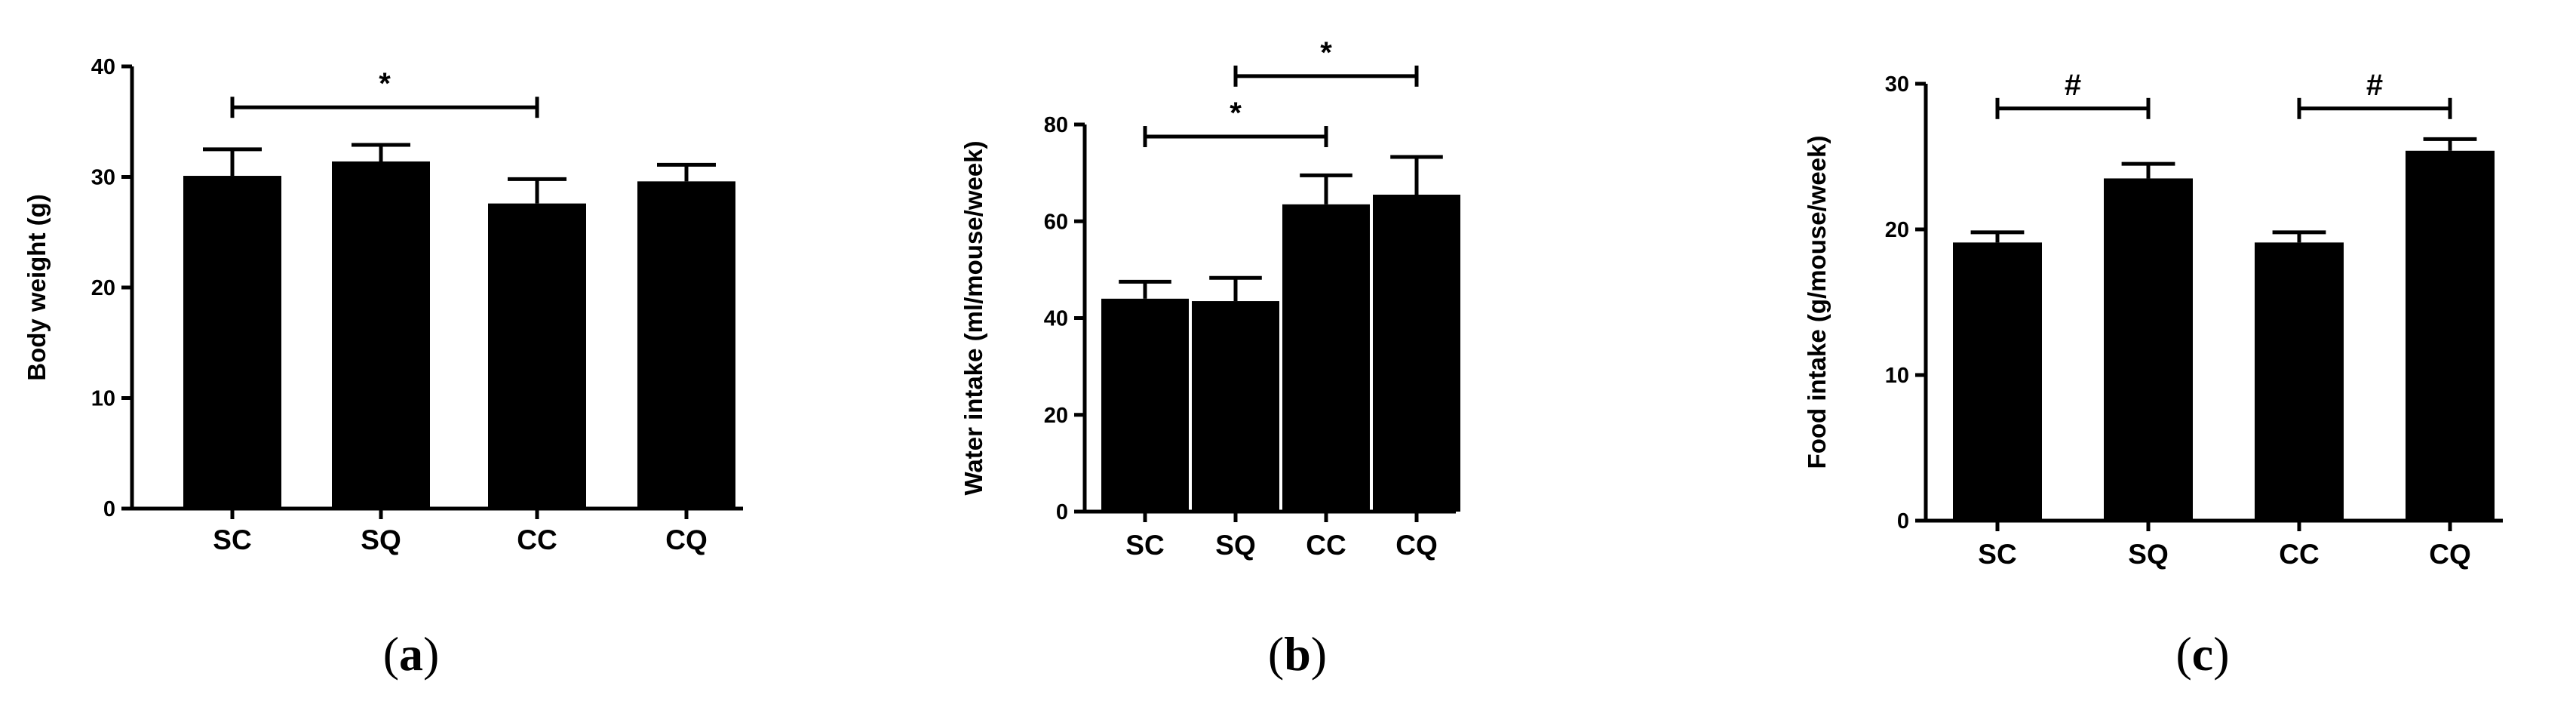  I want to click on panel-letter: c, so click(2202, 654).